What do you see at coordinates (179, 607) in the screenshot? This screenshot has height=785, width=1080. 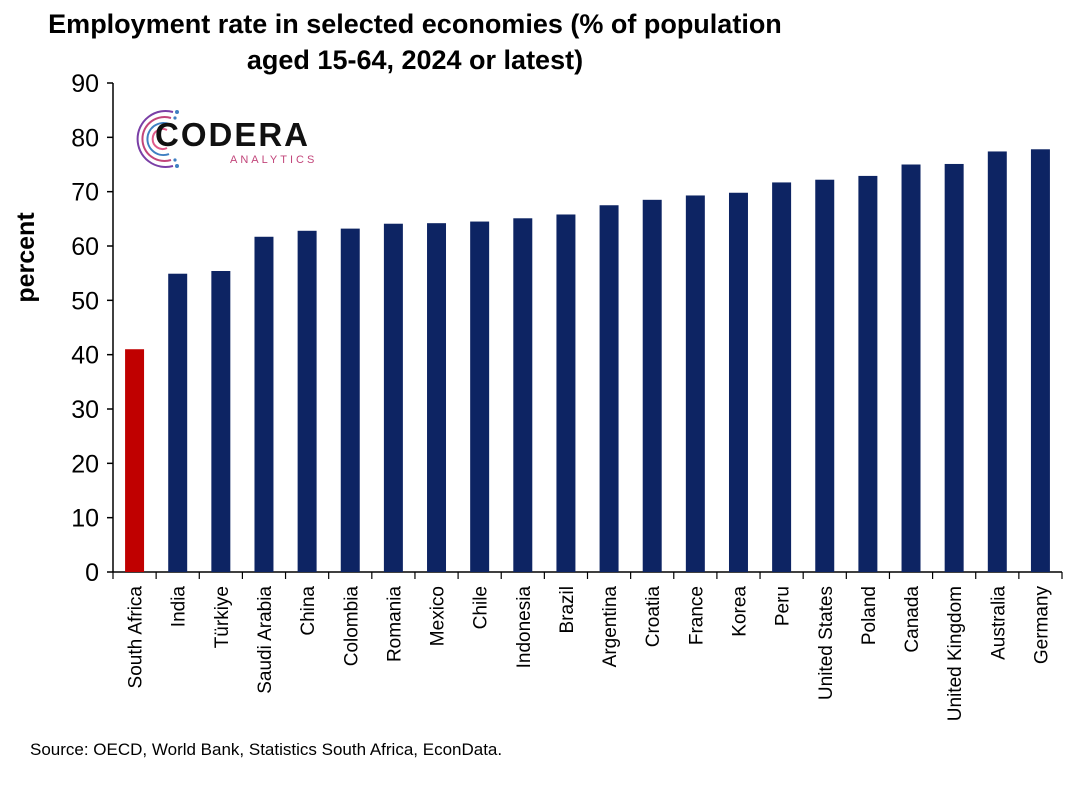 I see `x-category-label: India` at bounding box center [179, 607].